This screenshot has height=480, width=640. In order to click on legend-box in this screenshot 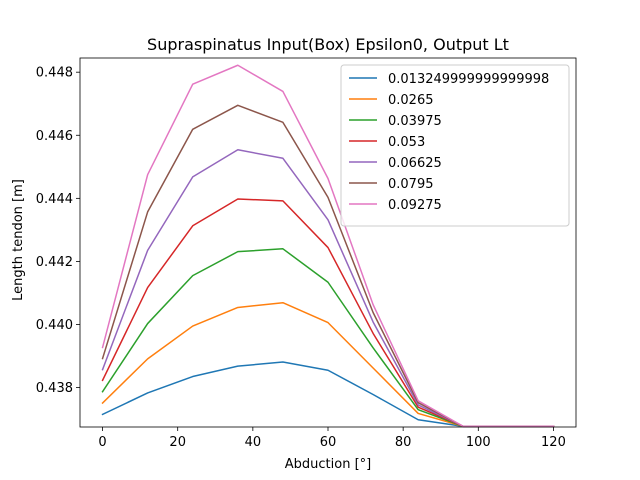, I will do `click(455, 145)`.